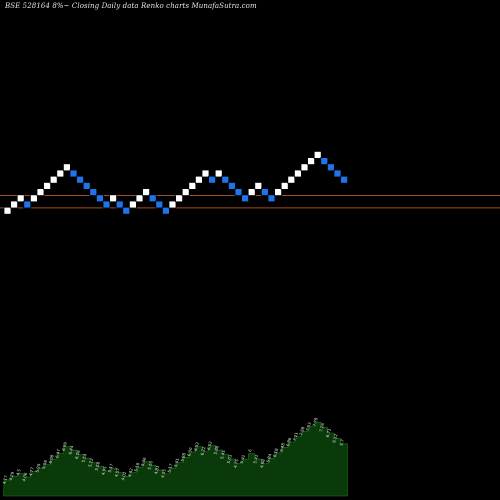 The width and height of the screenshot is (500, 500). I want to click on volume-label: 4.02, so click(123, 476).